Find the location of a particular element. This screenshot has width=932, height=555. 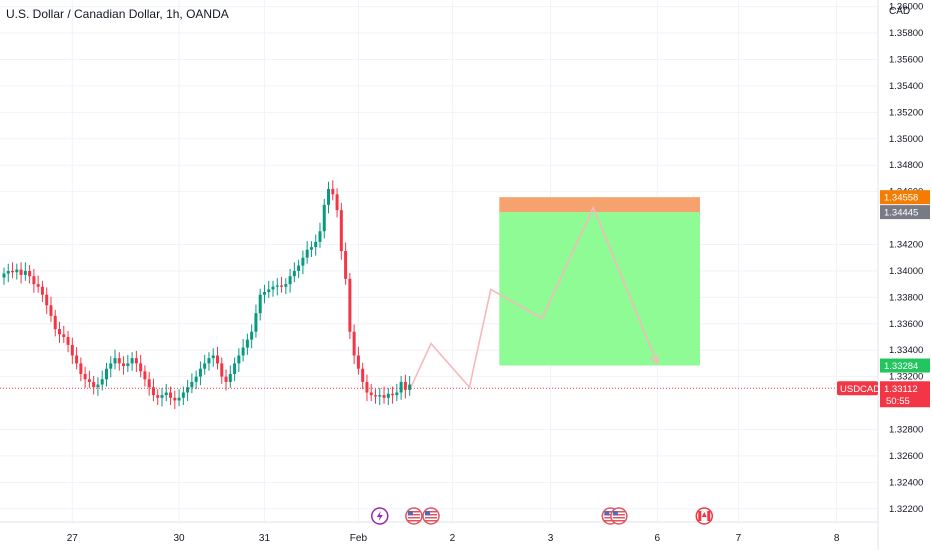

projection-path is located at coordinates (533, 298).